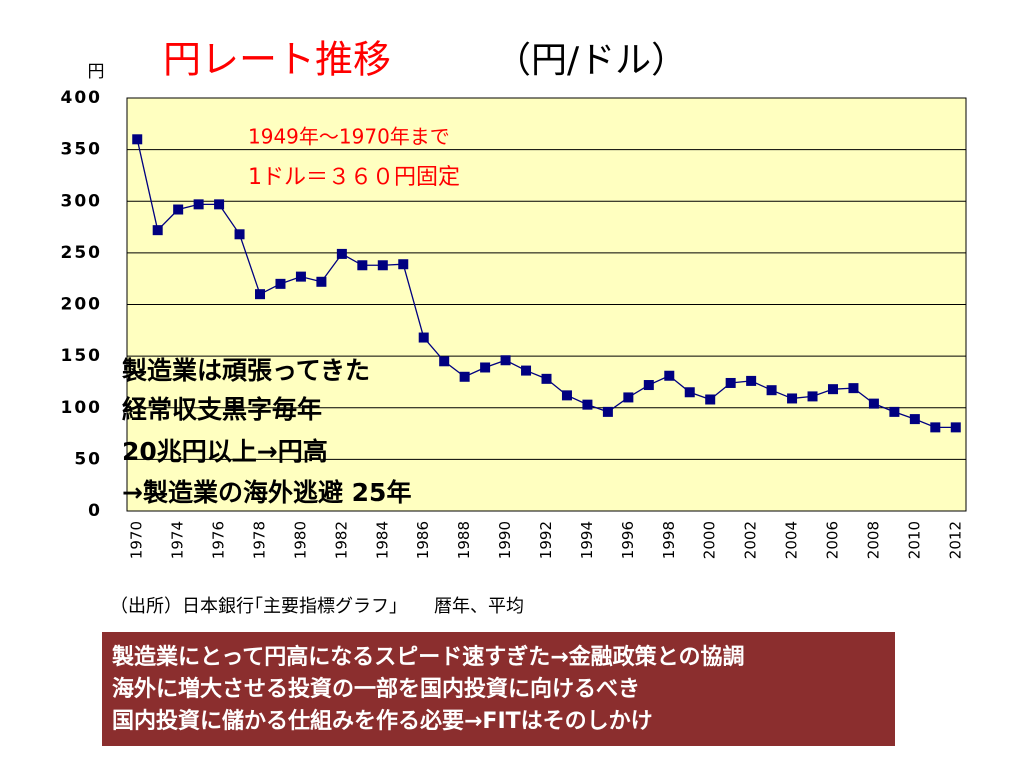 This screenshot has height=772, width=1024. What do you see at coordinates (178, 540) in the screenshot?
I see `x-tick-label: 1974` at bounding box center [178, 540].